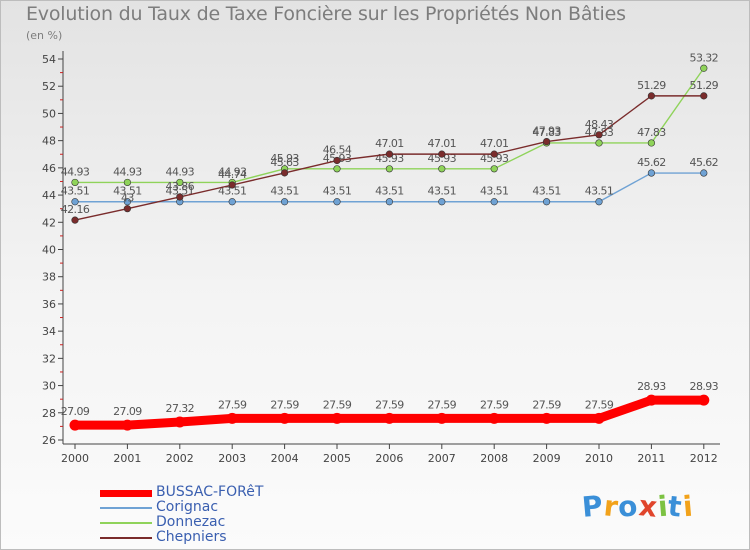 This screenshot has width=750, height=550. I want to click on y-tick-label: 48, so click(49, 141).